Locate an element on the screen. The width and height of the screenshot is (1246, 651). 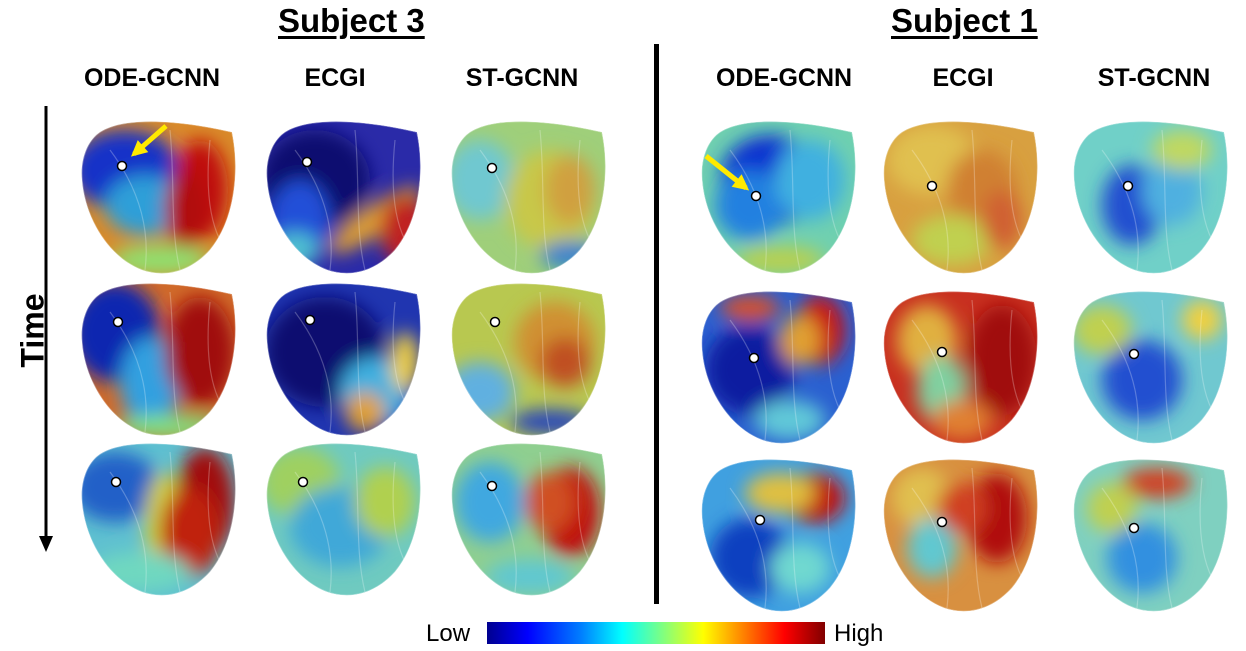
heart-s1-ecgi-t1 is located at coordinates (962, 195).